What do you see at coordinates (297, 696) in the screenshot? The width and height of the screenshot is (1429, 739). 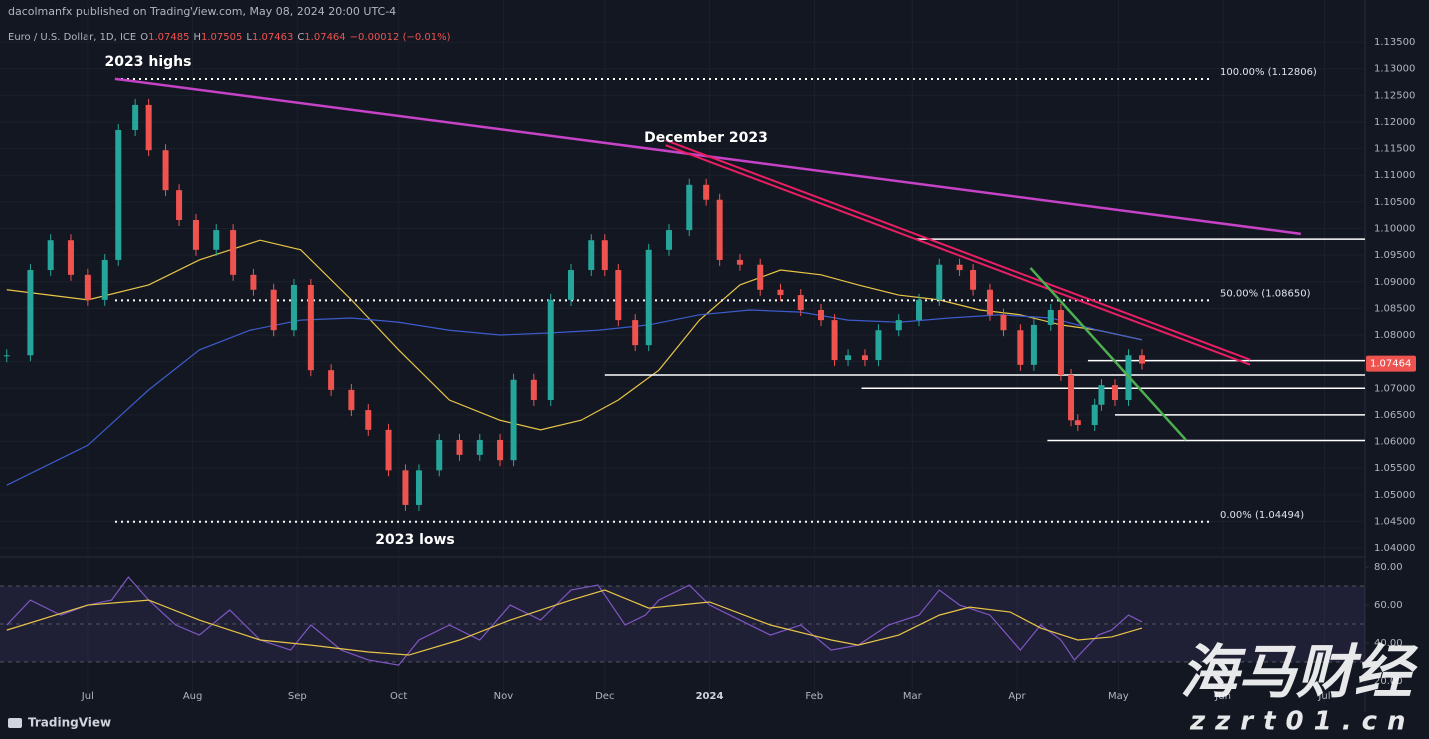 I see `x-tick-label: Sep` at bounding box center [297, 696].